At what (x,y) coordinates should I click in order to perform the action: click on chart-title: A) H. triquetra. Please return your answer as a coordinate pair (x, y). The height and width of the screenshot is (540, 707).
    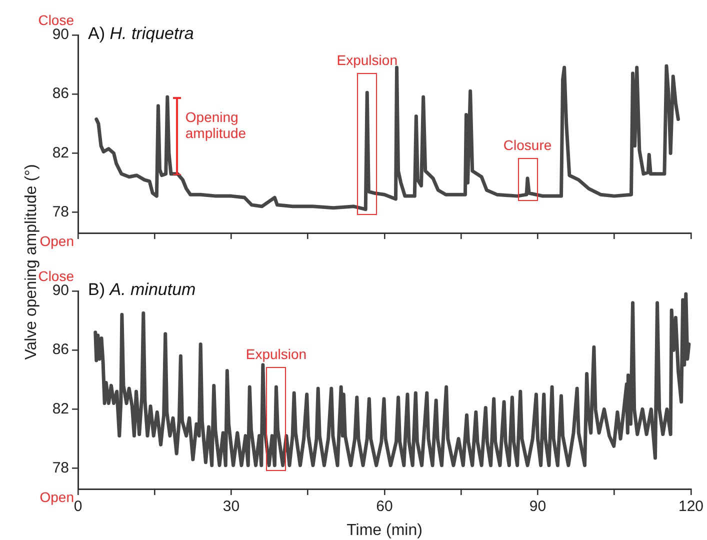
    Looking at the image, I should click on (141, 33).